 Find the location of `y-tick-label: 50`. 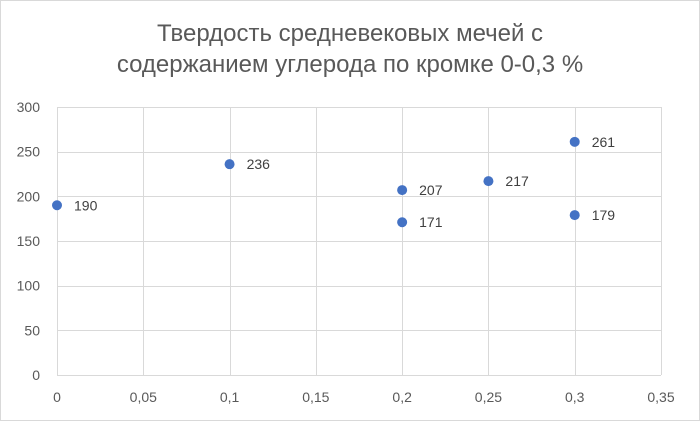

y-tick-label: 50 is located at coordinates (32, 330).